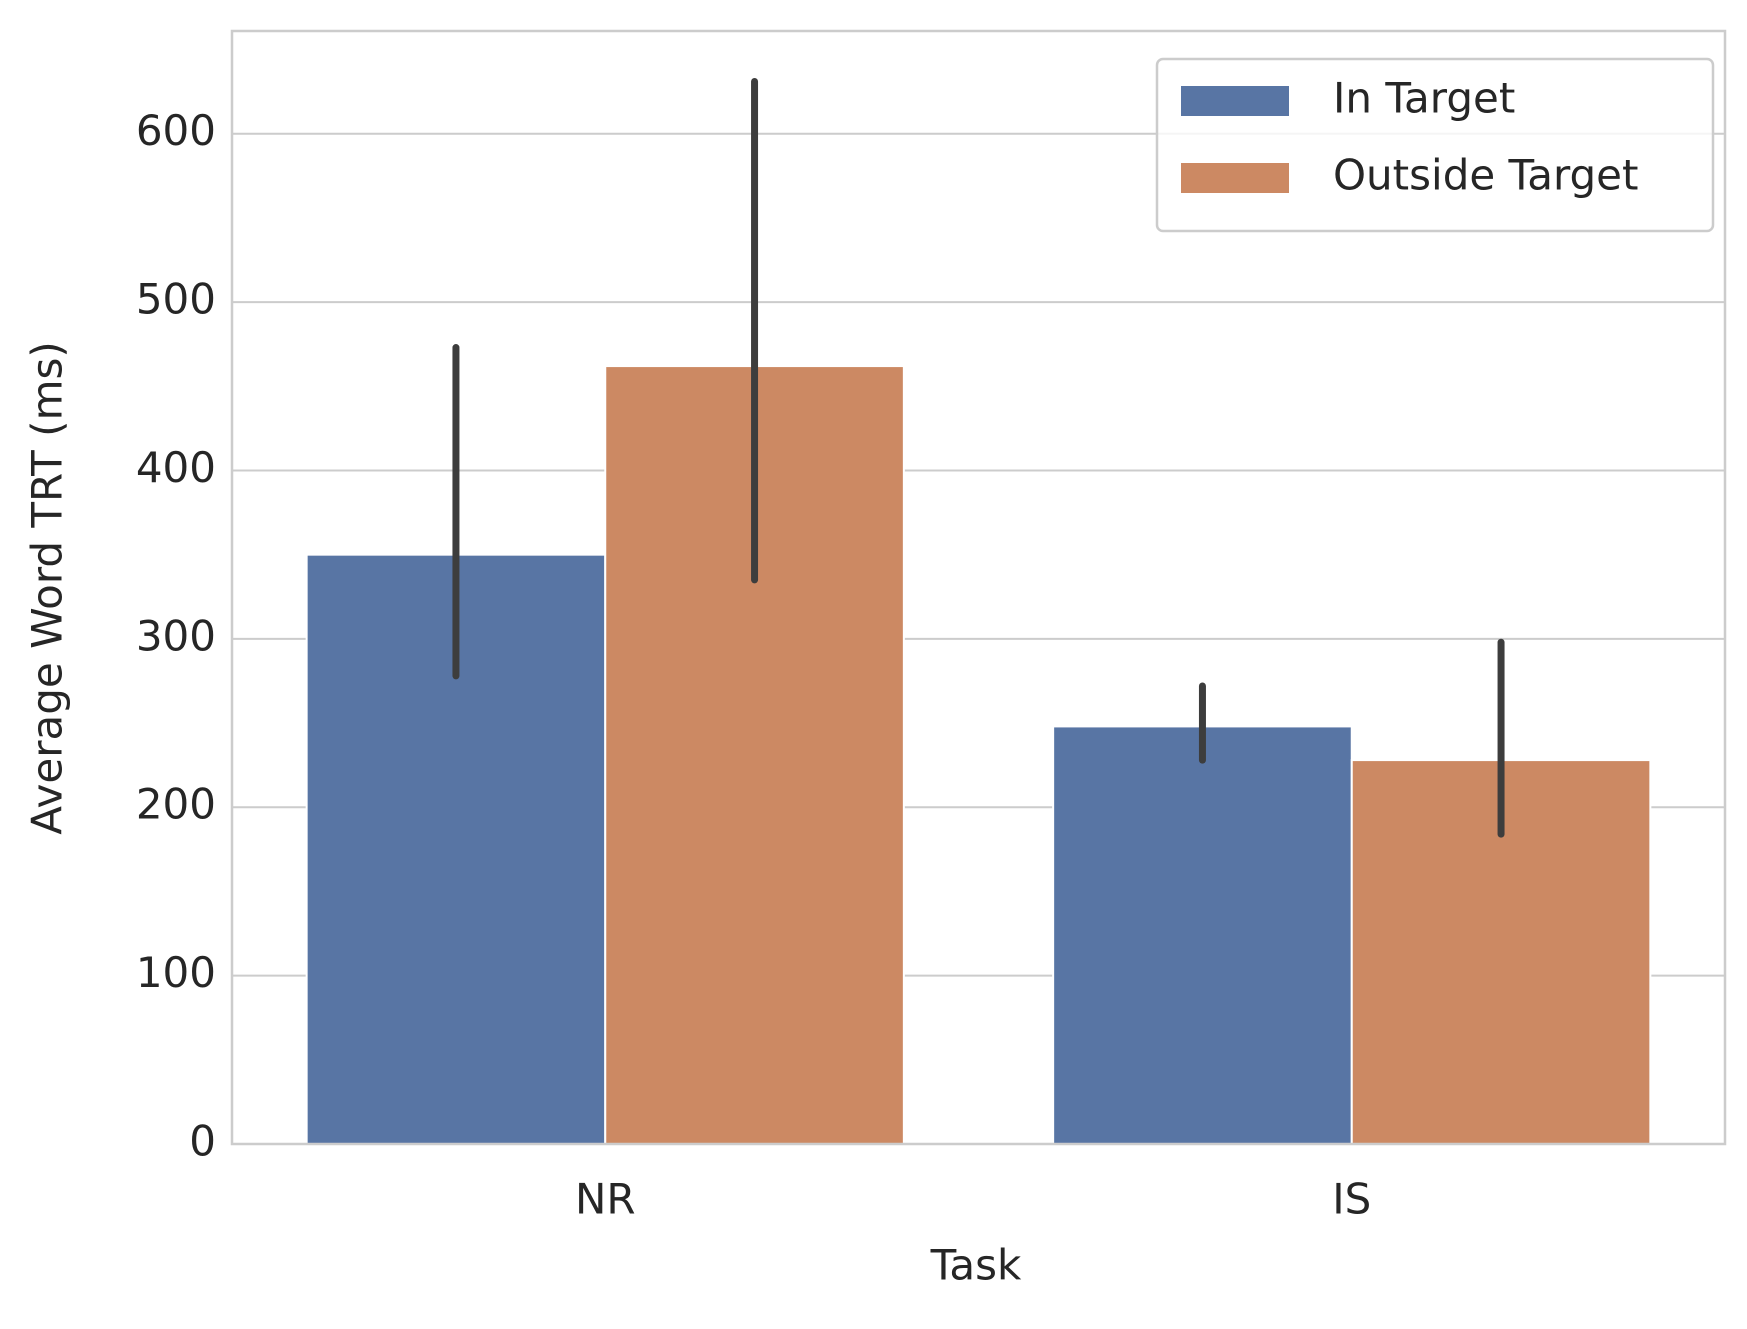 The height and width of the screenshot is (1329, 1747). I want to click on bar, so click(1202, 935).